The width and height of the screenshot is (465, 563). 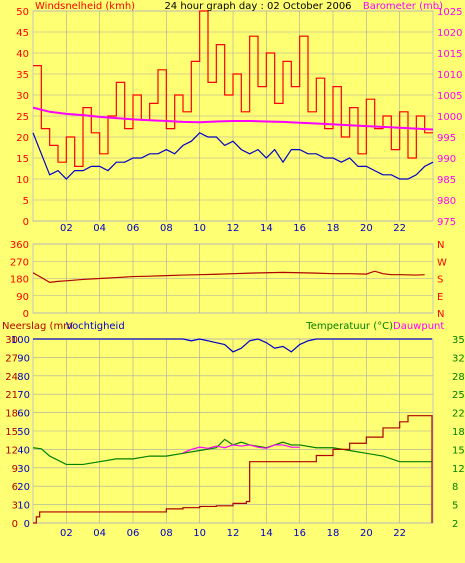 I want to click on wind-tick-label: 30, so click(x=22, y=96).